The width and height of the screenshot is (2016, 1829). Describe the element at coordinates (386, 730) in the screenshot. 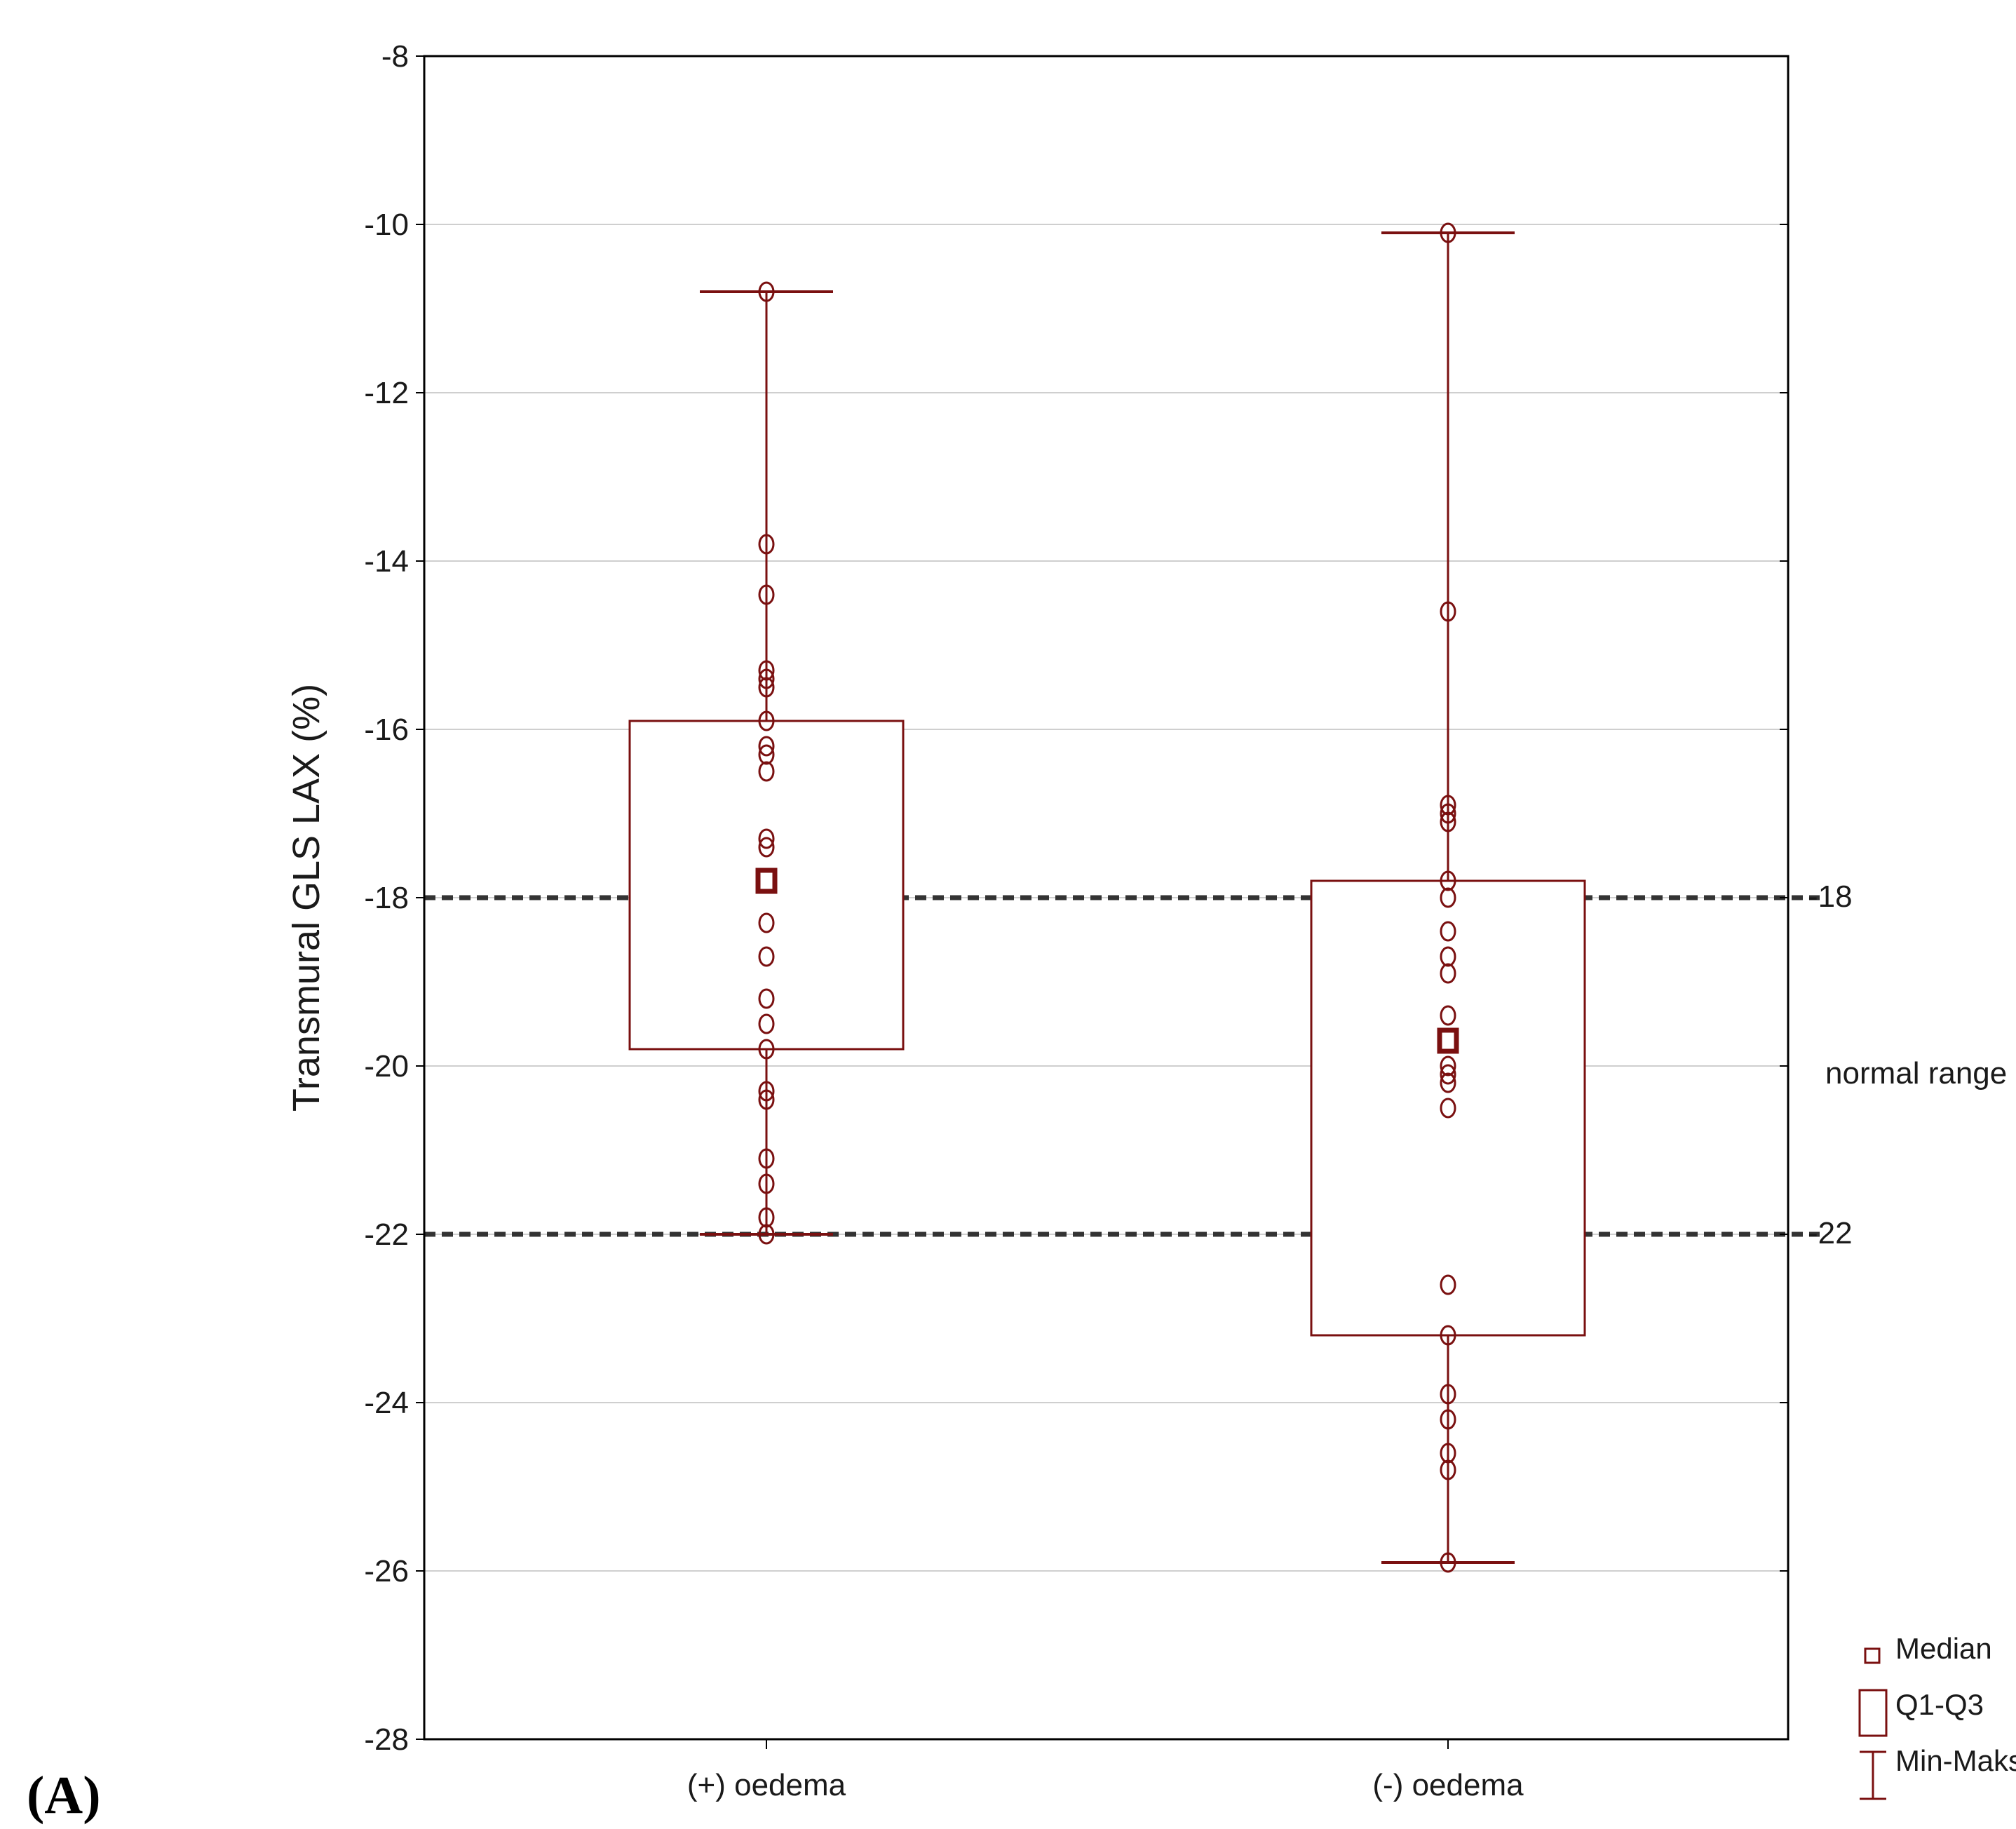

I see `y-tick-label: -16` at that location.